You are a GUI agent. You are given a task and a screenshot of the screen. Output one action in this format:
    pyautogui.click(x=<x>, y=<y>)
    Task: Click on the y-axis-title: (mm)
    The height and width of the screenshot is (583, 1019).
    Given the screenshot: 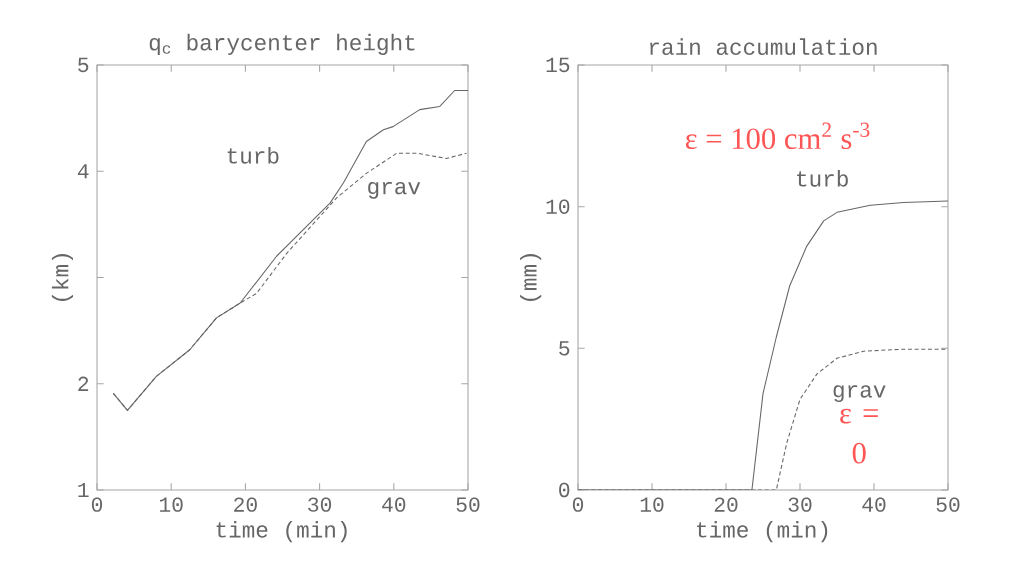 What is the action you would take?
    pyautogui.click(x=531, y=277)
    